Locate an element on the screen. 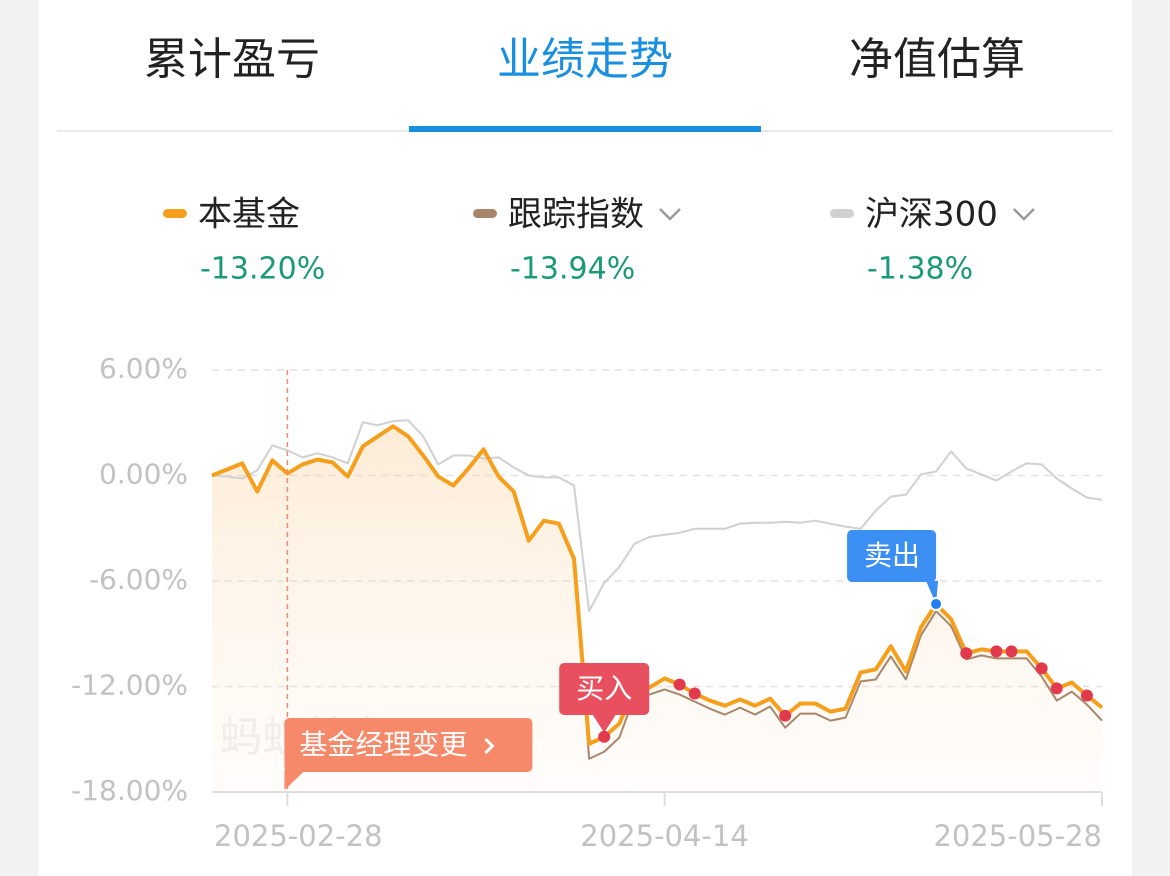 The image size is (1170, 876). tabs: 累计盈亏 业绩走势 净值估算 is located at coordinates (584, 83).